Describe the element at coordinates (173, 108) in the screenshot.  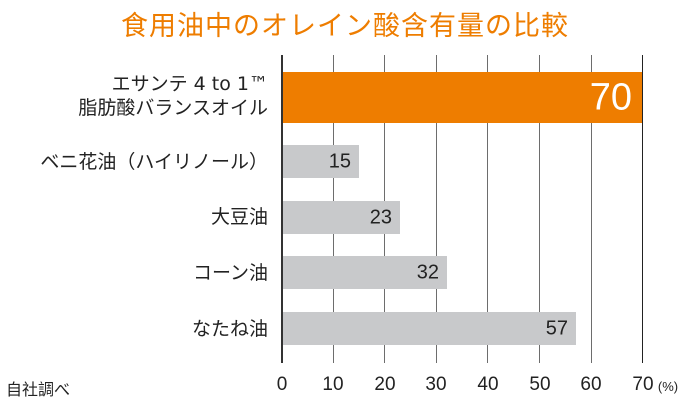
I see `label-line2: 脂肪酸バランスオイル` at that location.